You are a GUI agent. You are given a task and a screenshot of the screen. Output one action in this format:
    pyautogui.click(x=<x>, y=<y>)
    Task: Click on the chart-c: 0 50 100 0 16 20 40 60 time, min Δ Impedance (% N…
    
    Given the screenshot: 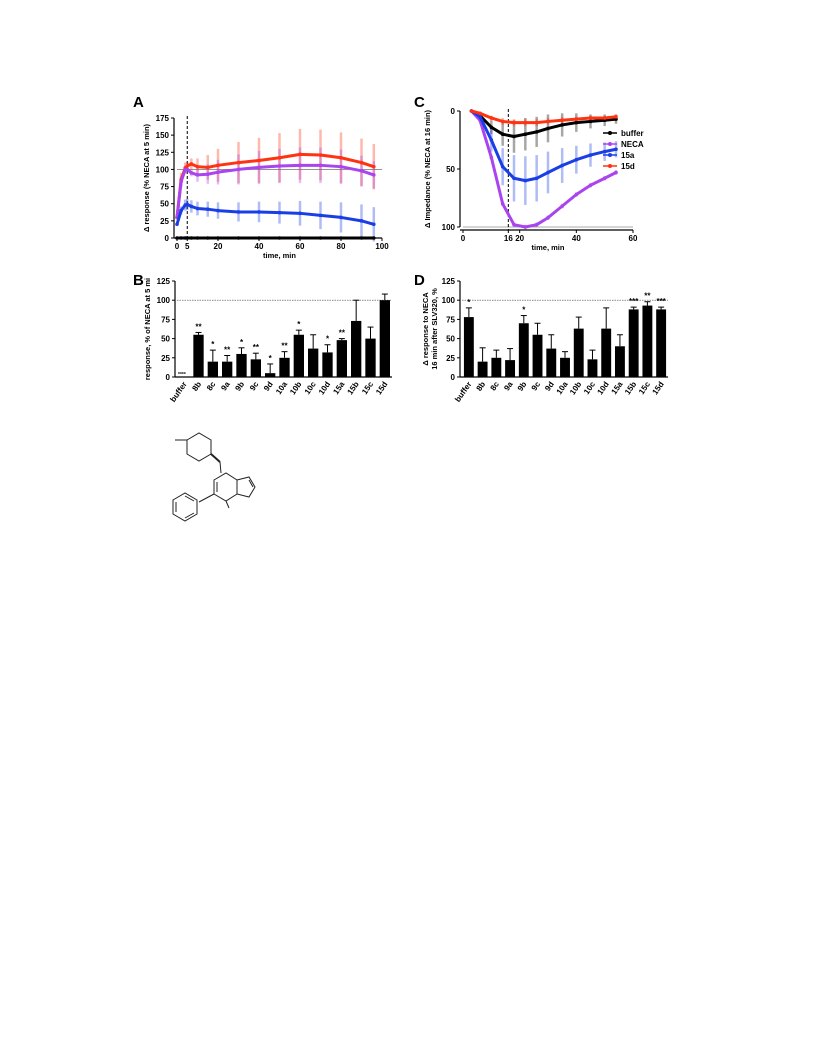 What is the action you would take?
    pyautogui.click(x=533, y=179)
    